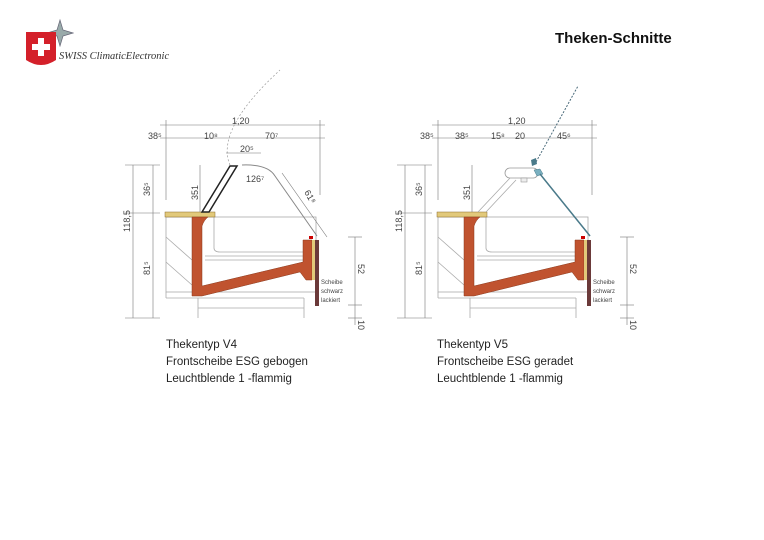 The image size is (764, 540). I want to click on compass-rose-icon, so click(59, 33).